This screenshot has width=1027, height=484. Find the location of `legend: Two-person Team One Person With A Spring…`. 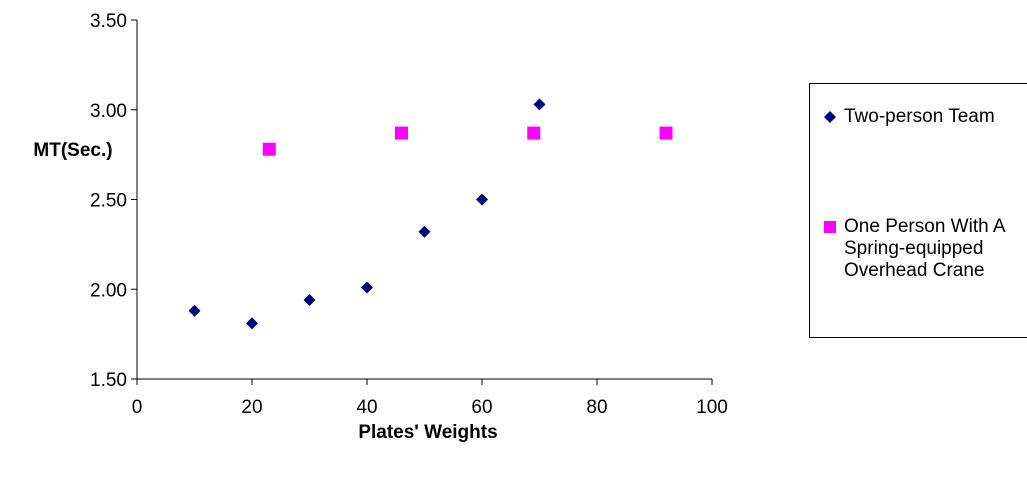

legend: Two-person Team One Person With A Spring… is located at coordinates (918, 210).